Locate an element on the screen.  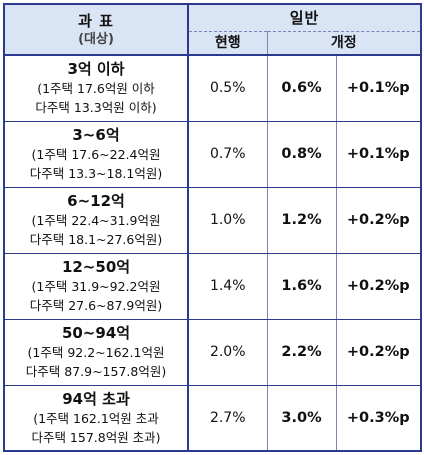
bracket-single-home: (1주택 17.6~22.4억원 is located at coordinates (96, 154).